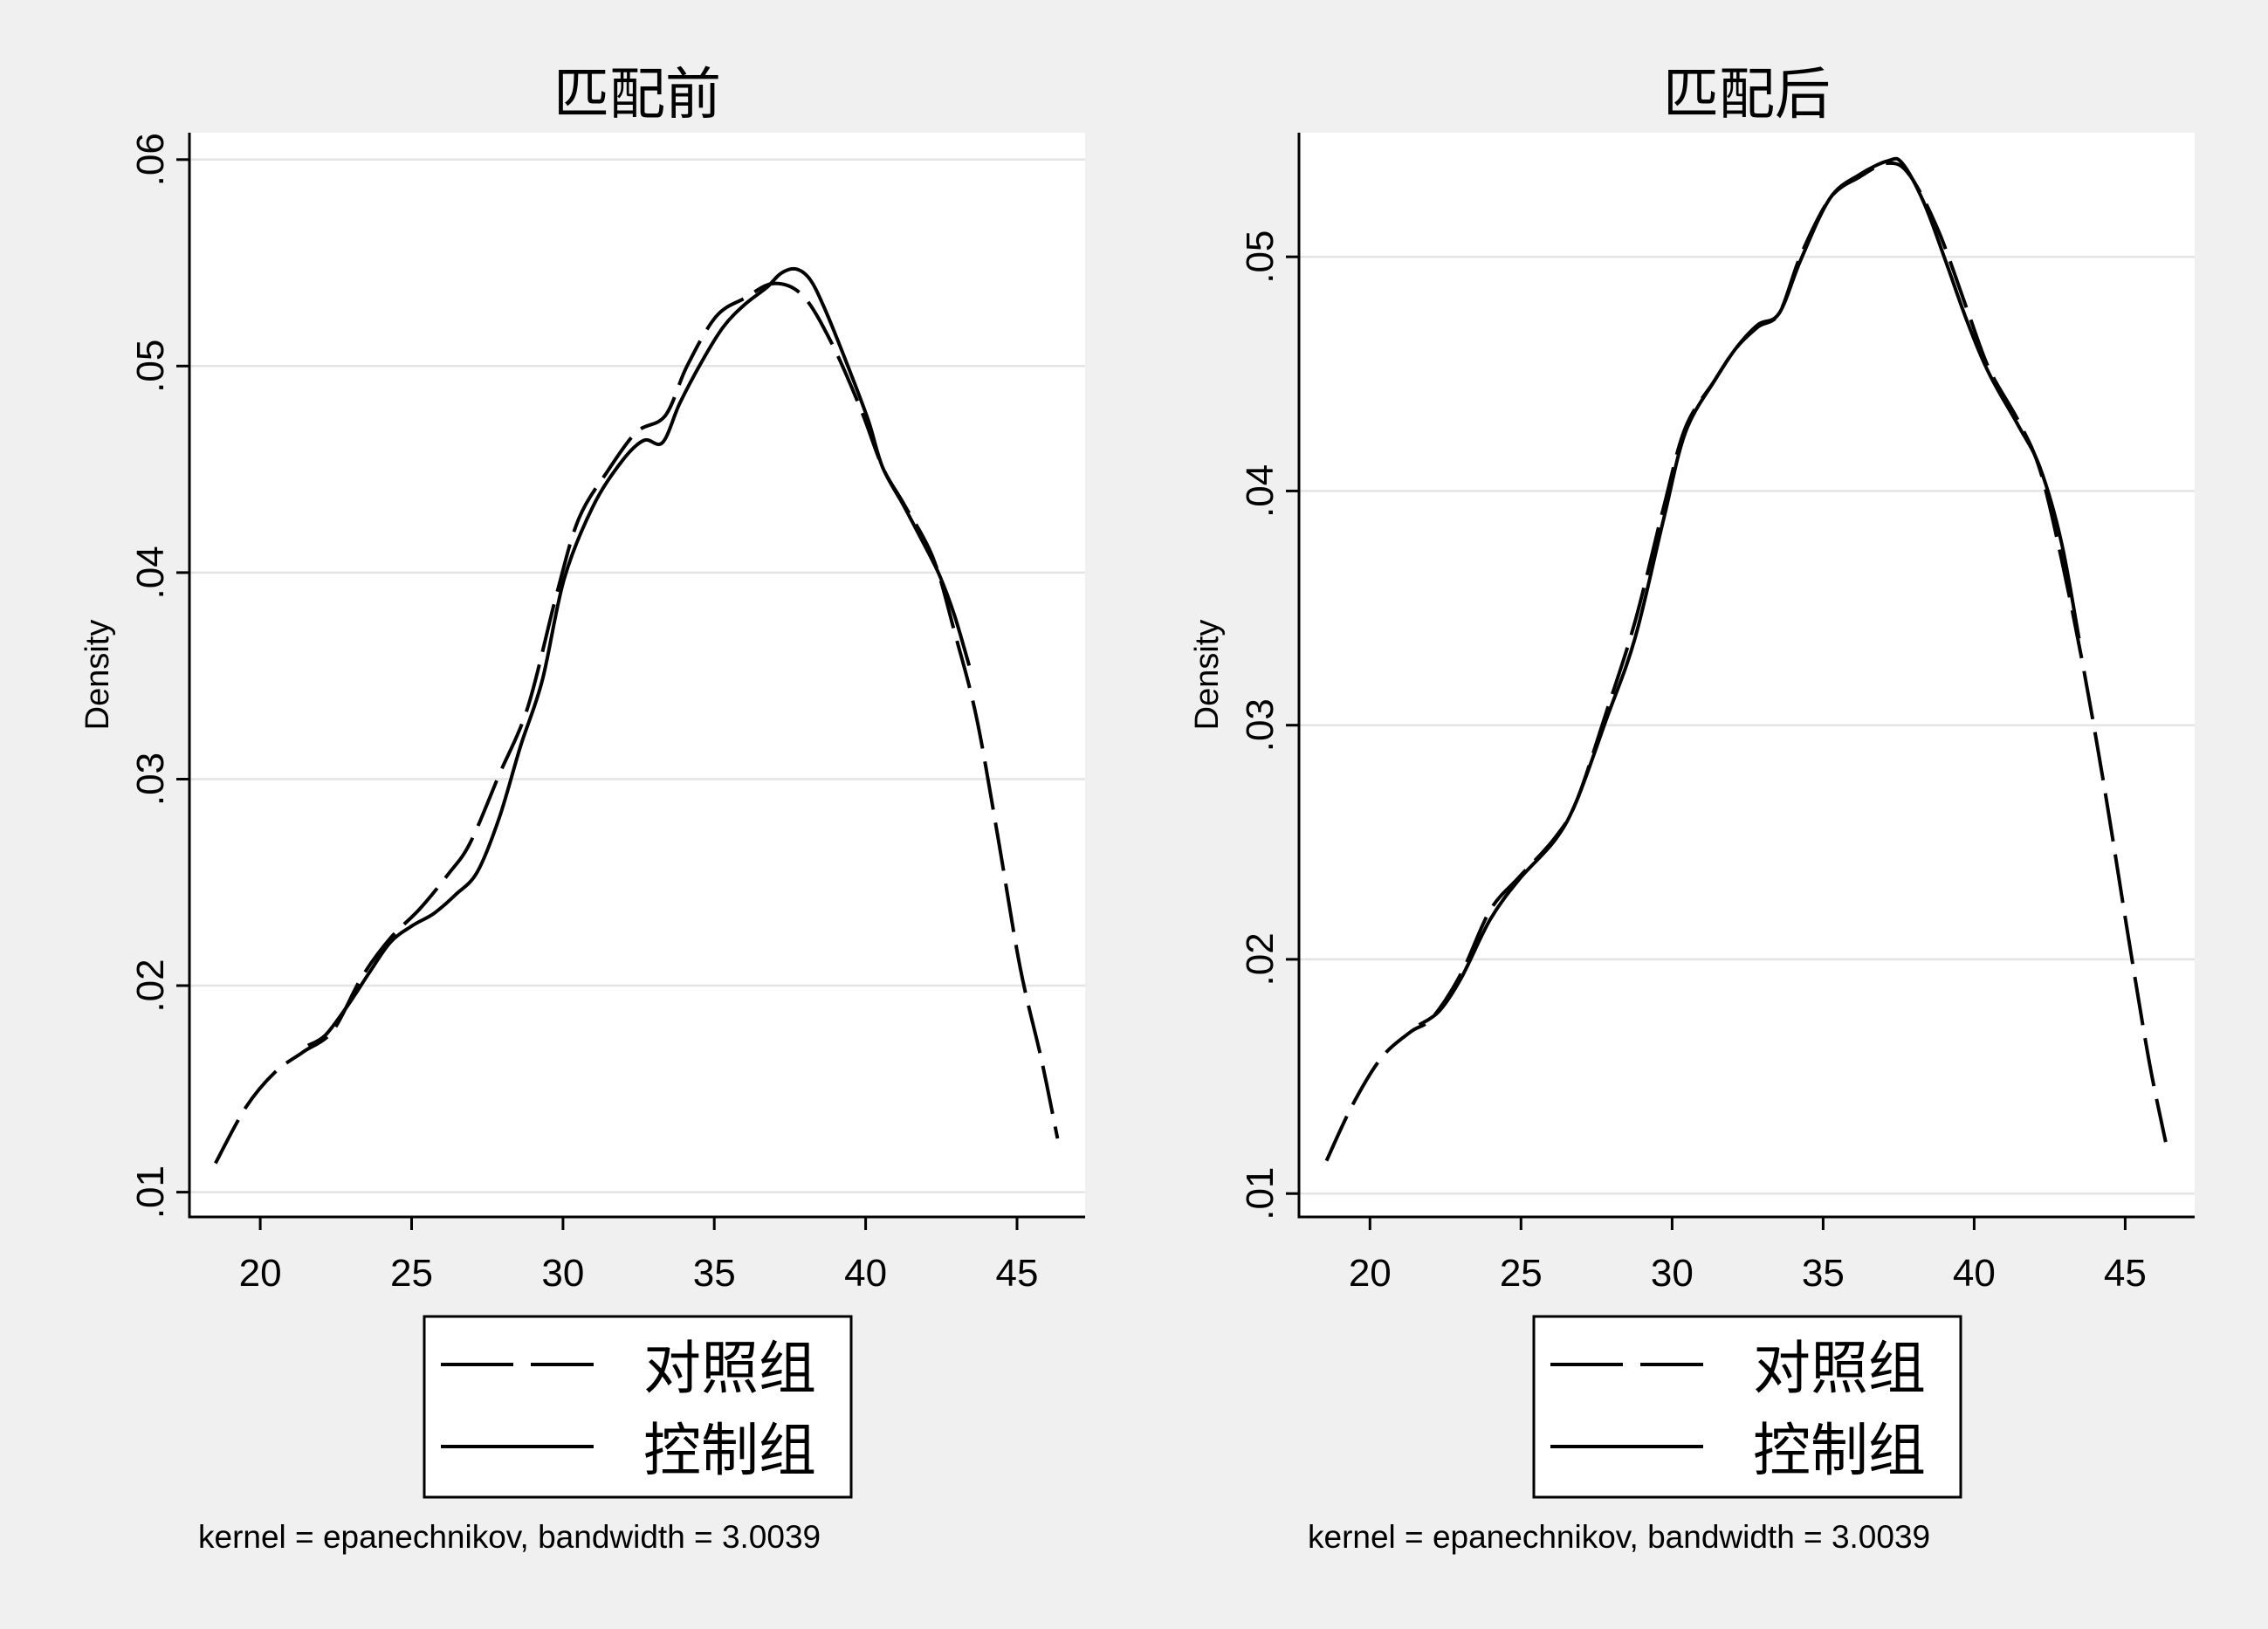  What do you see at coordinates (150, 159) in the screenshot?
I see `y-tick-label: .06` at bounding box center [150, 159].